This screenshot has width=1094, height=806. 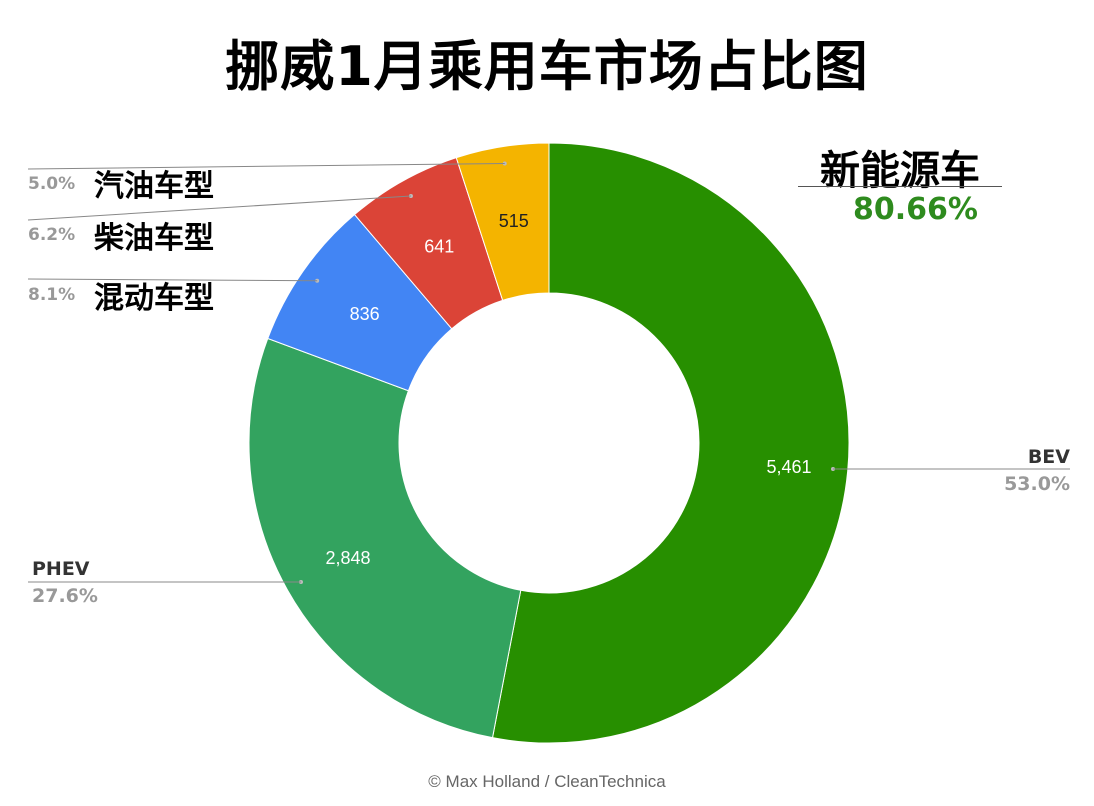 I want to click on chart-title: 挪威1月乘用车市场占比图, so click(x=547, y=66).